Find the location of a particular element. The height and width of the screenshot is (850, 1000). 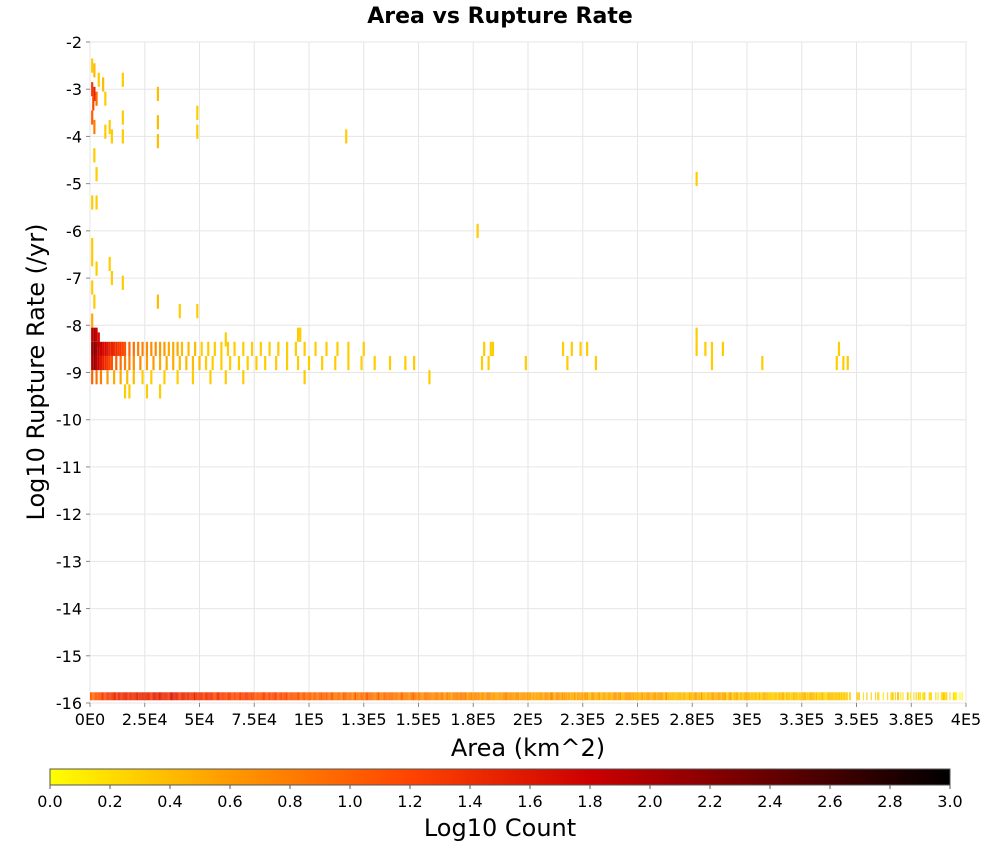

colorbar-tick-label: 2.4 is located at coordinates (769, 801).